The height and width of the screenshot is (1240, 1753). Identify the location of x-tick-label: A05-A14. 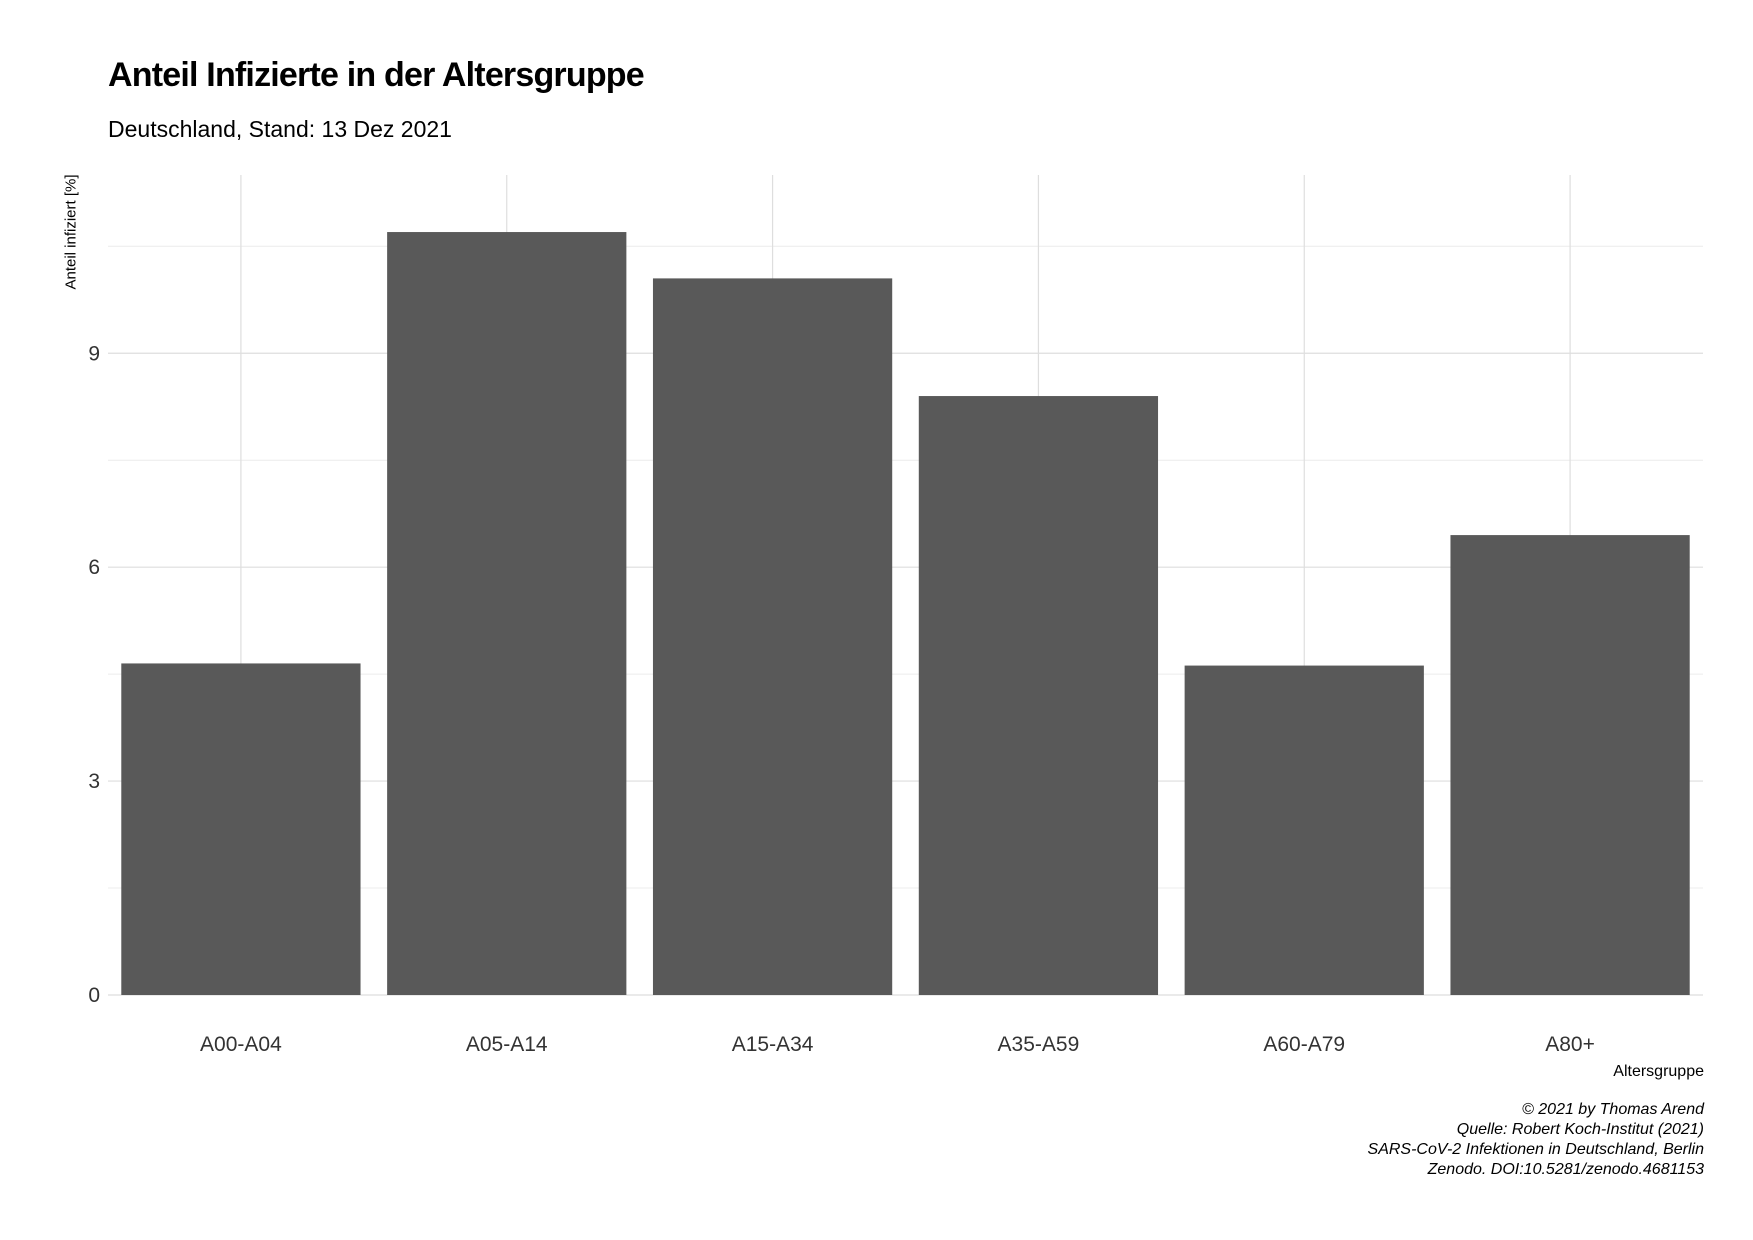
(507, 1044).